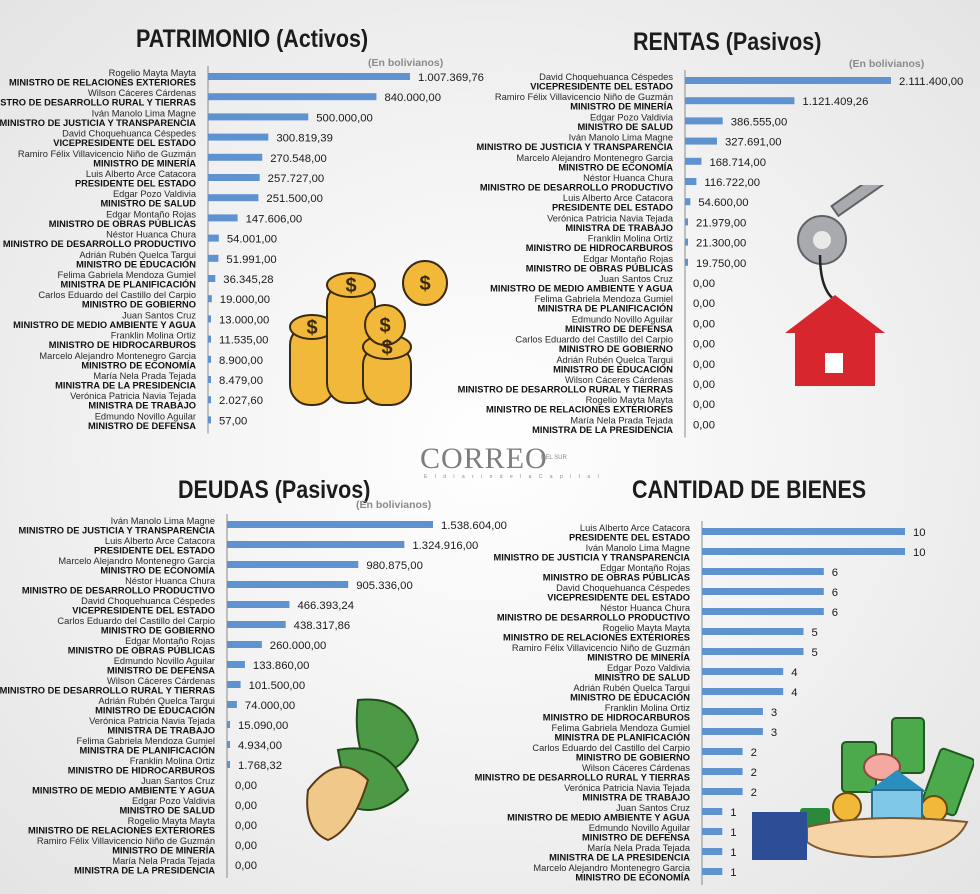 Image resolution: width=980 pixels, height=894 pixels. What do you see at coordinates (123, 791) in the screenshot?
I see `deudas-bar-role: MINISTRO DE MEDIO AMBIENTE Y AGUA` at bounding box center [123, 791].